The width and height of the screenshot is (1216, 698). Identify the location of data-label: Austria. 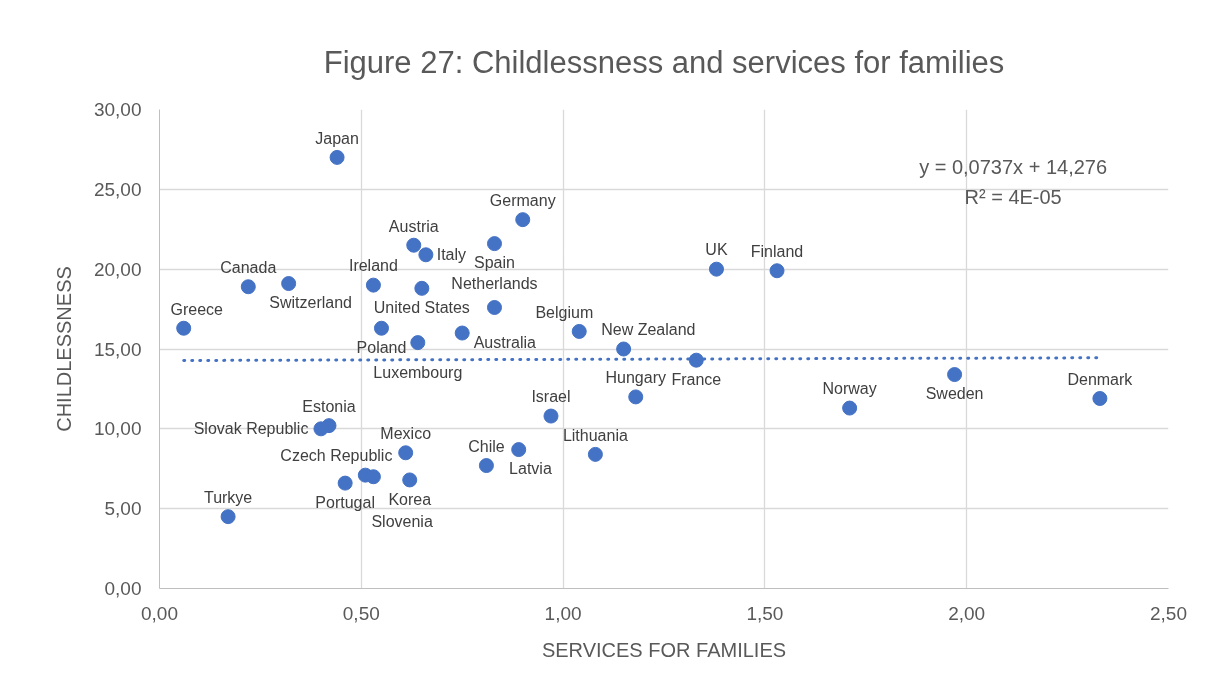
(413, 226).